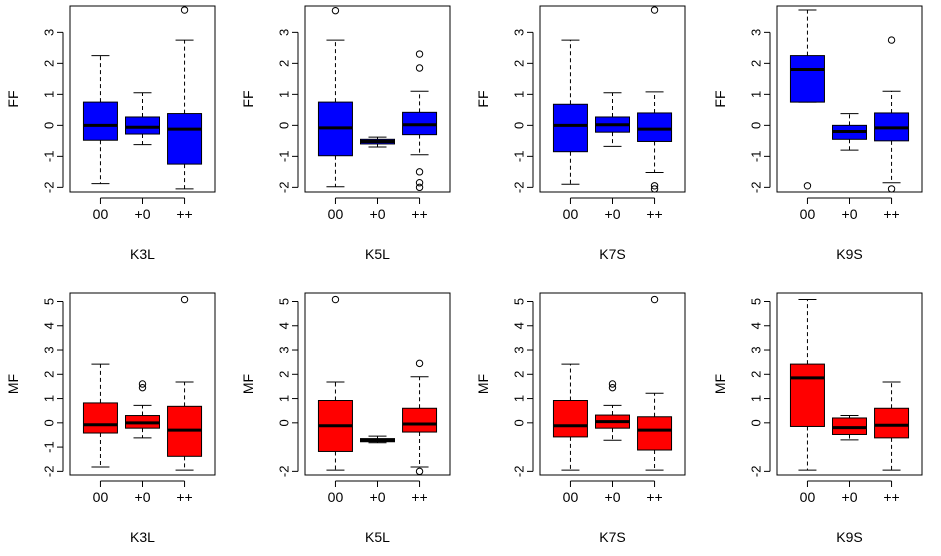  I want to click on plot-mf-k5l: -2 0 1 2 3 4 5 MF 00 +0 ++ K5L, so click(345, 418).